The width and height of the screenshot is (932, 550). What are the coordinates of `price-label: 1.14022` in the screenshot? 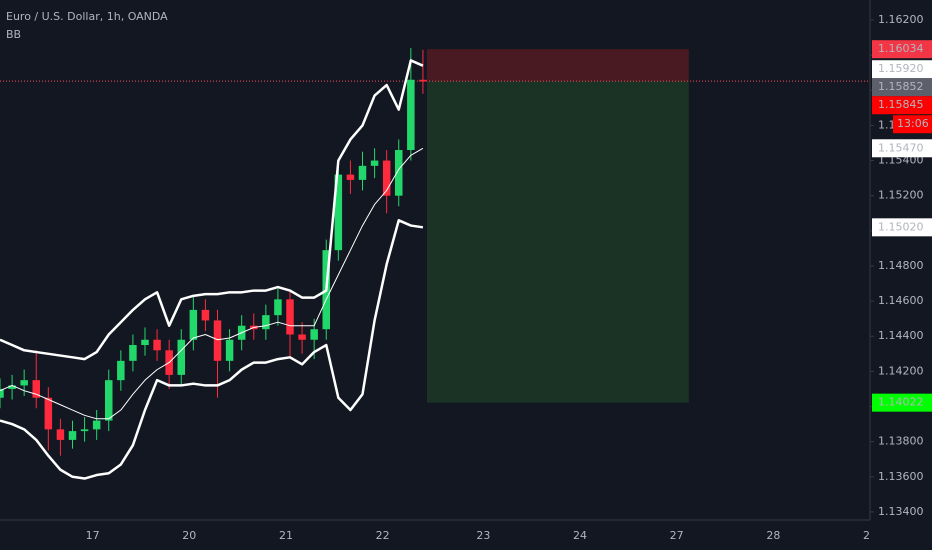 It's located at (901, 402).